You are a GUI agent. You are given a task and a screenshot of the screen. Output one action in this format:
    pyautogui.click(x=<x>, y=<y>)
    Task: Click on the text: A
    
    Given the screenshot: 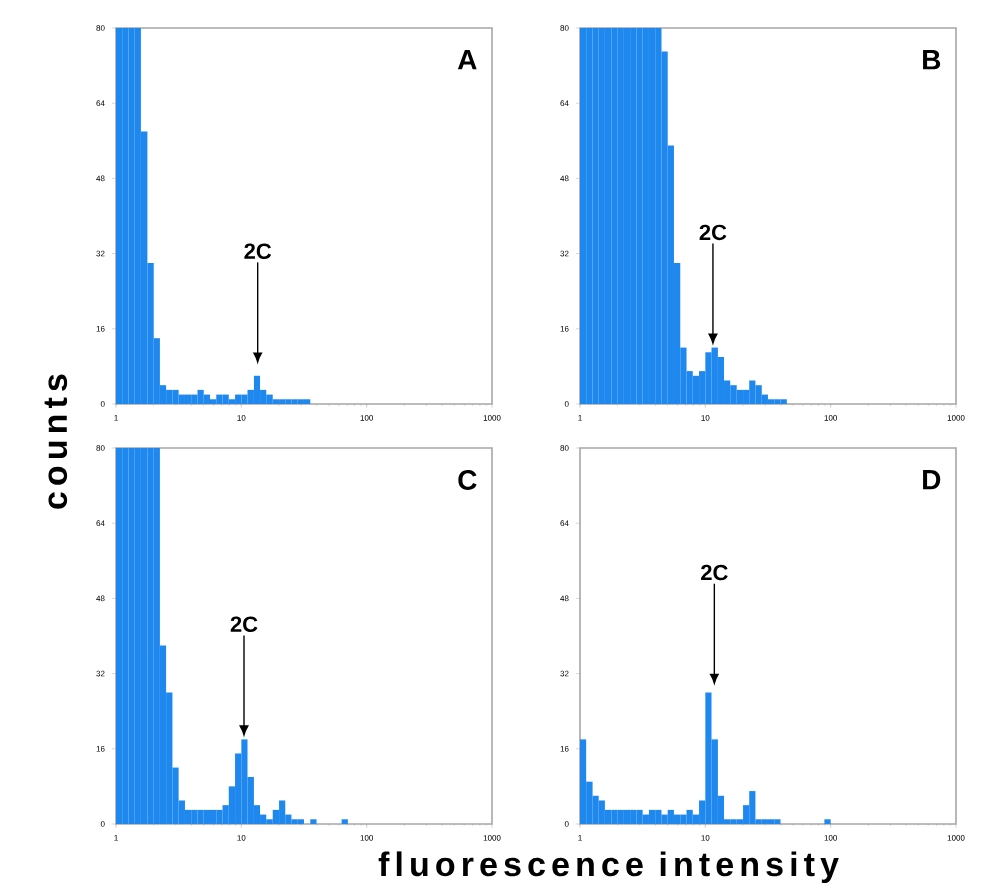 What is the action you would take?
    pyautogui.click(x=467, y=60)
    